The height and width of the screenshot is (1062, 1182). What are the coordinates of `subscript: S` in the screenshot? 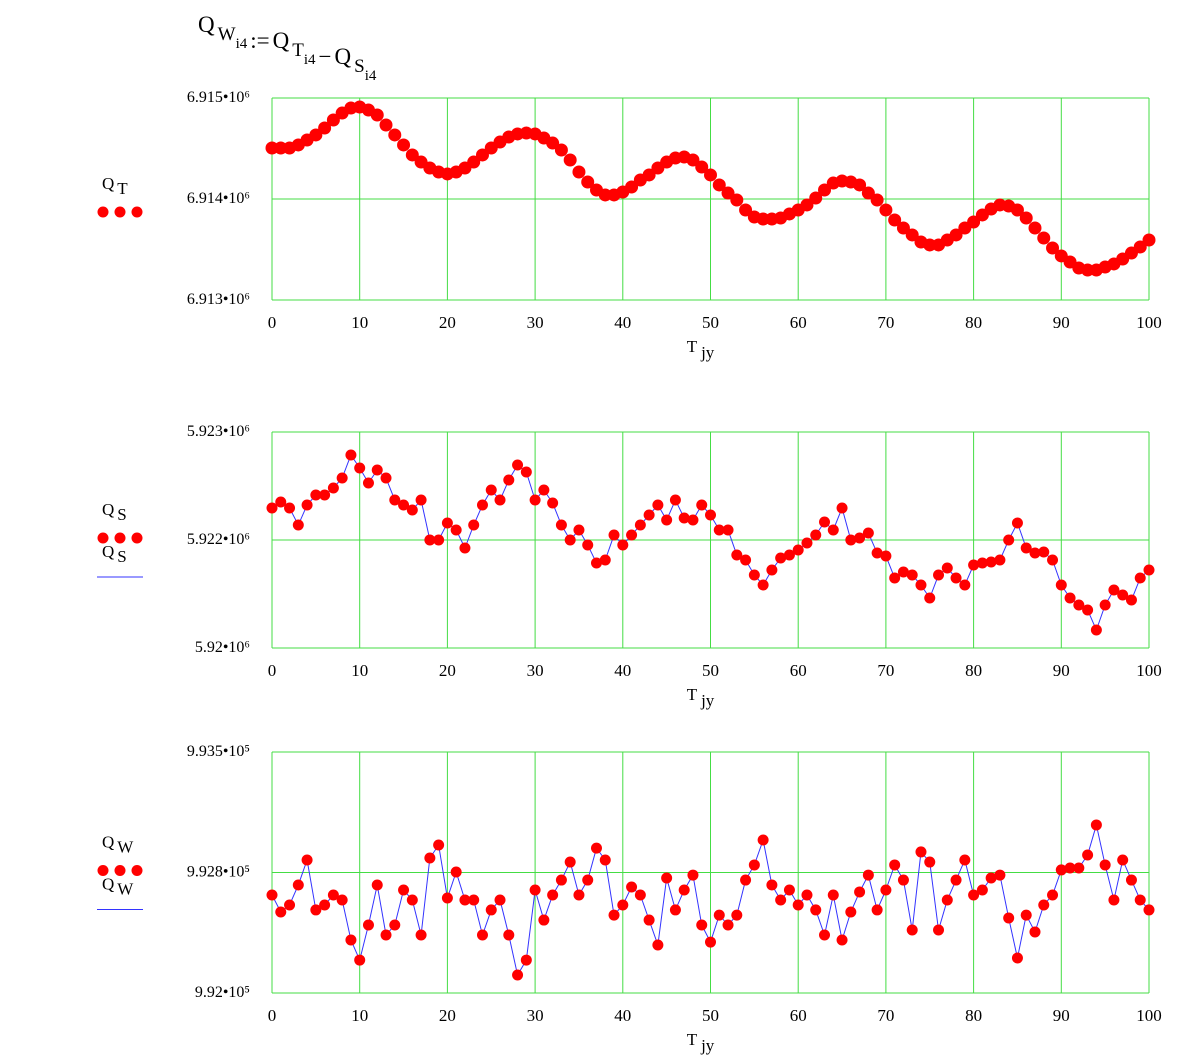 It's located at (359, 66).